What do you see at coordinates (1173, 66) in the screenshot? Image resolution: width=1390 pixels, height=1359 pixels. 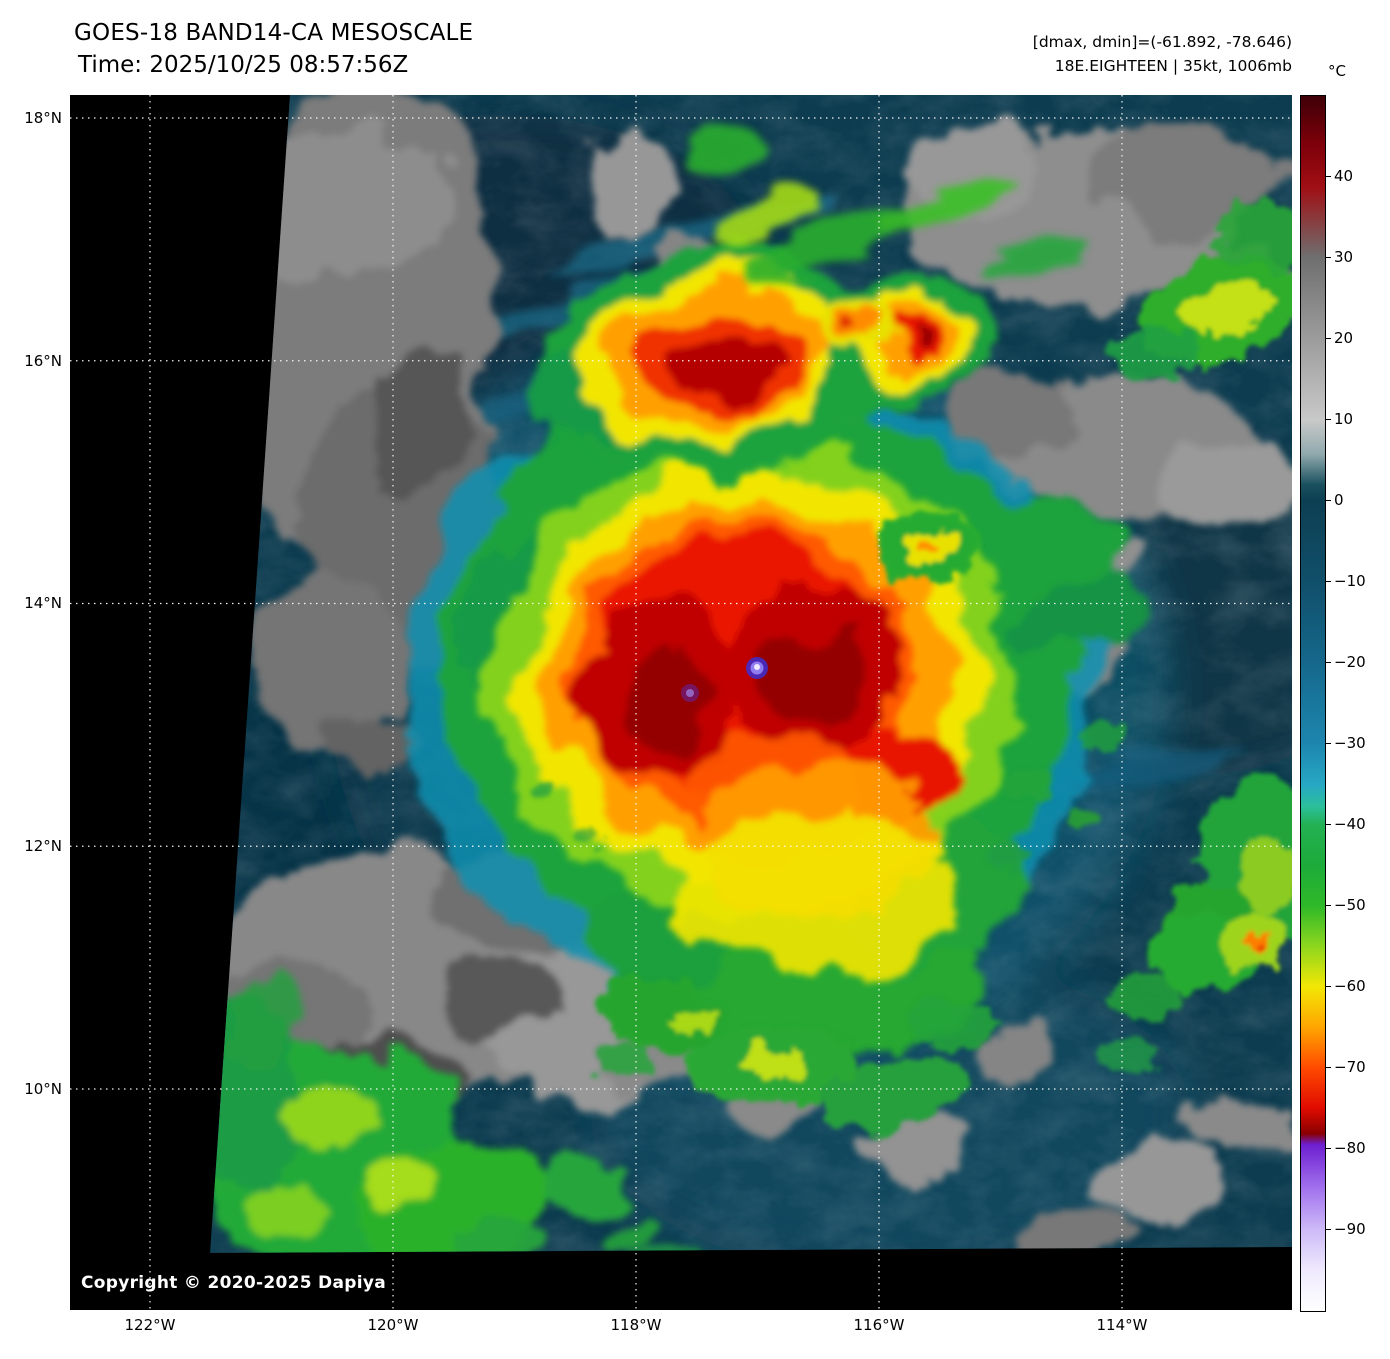 I see `storm-info: 18E.EIGHTEEN | 35kt, 1006mb` at bounding box center [1173, 66].